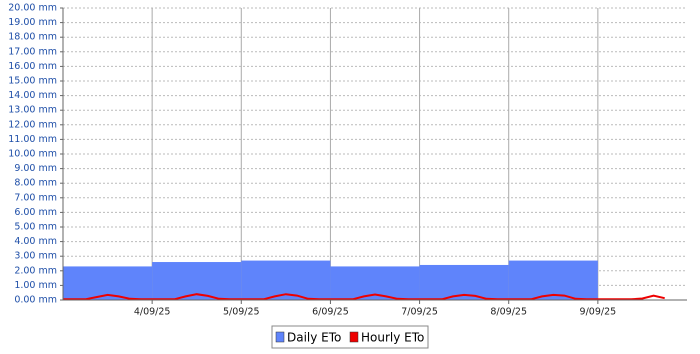 The image size is (700, 354). What do you see at coordinates (32, 66) in the screenshot?
I see `y-tick-label: 16.00 mm` at bounding box center [32, 66].